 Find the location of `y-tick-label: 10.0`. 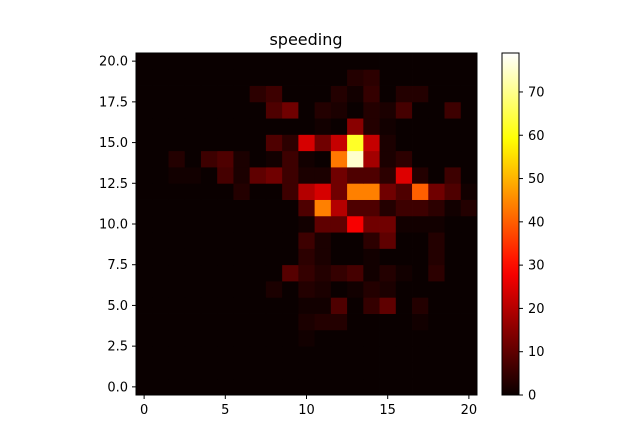

y-tick-label: 10.0 is located at coordinates (113, 225).